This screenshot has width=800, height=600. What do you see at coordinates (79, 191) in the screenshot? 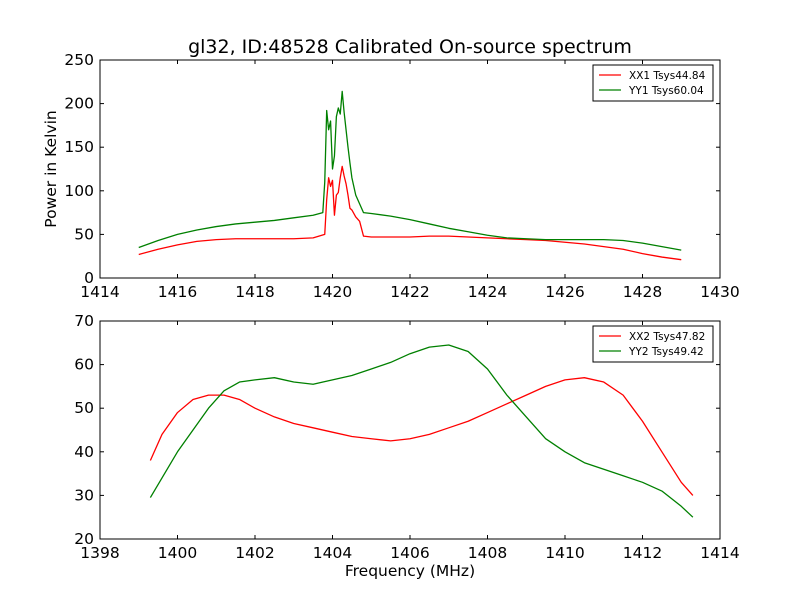
I see `y-tick-label: 100` at bounding box center [79, 191].